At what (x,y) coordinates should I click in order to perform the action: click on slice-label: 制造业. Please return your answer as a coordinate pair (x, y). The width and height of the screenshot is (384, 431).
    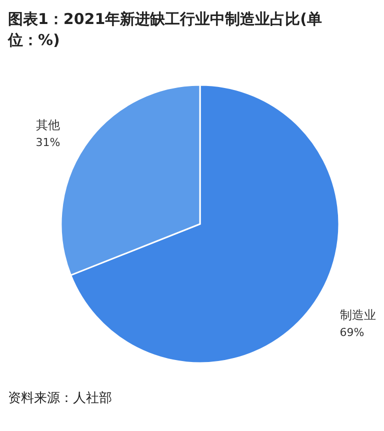
    Looking at the image, I should click on (358, 315).